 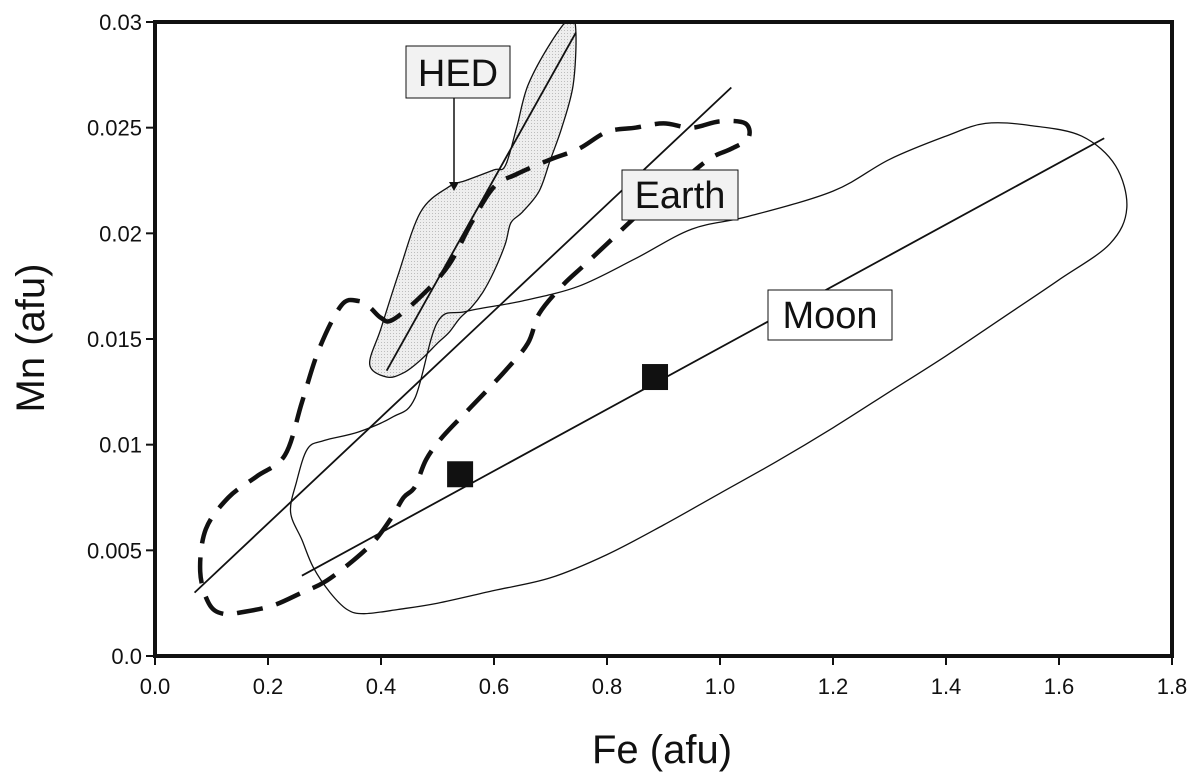 I want to click on x-tick-label: 1.4, so click(x=946, y=686).